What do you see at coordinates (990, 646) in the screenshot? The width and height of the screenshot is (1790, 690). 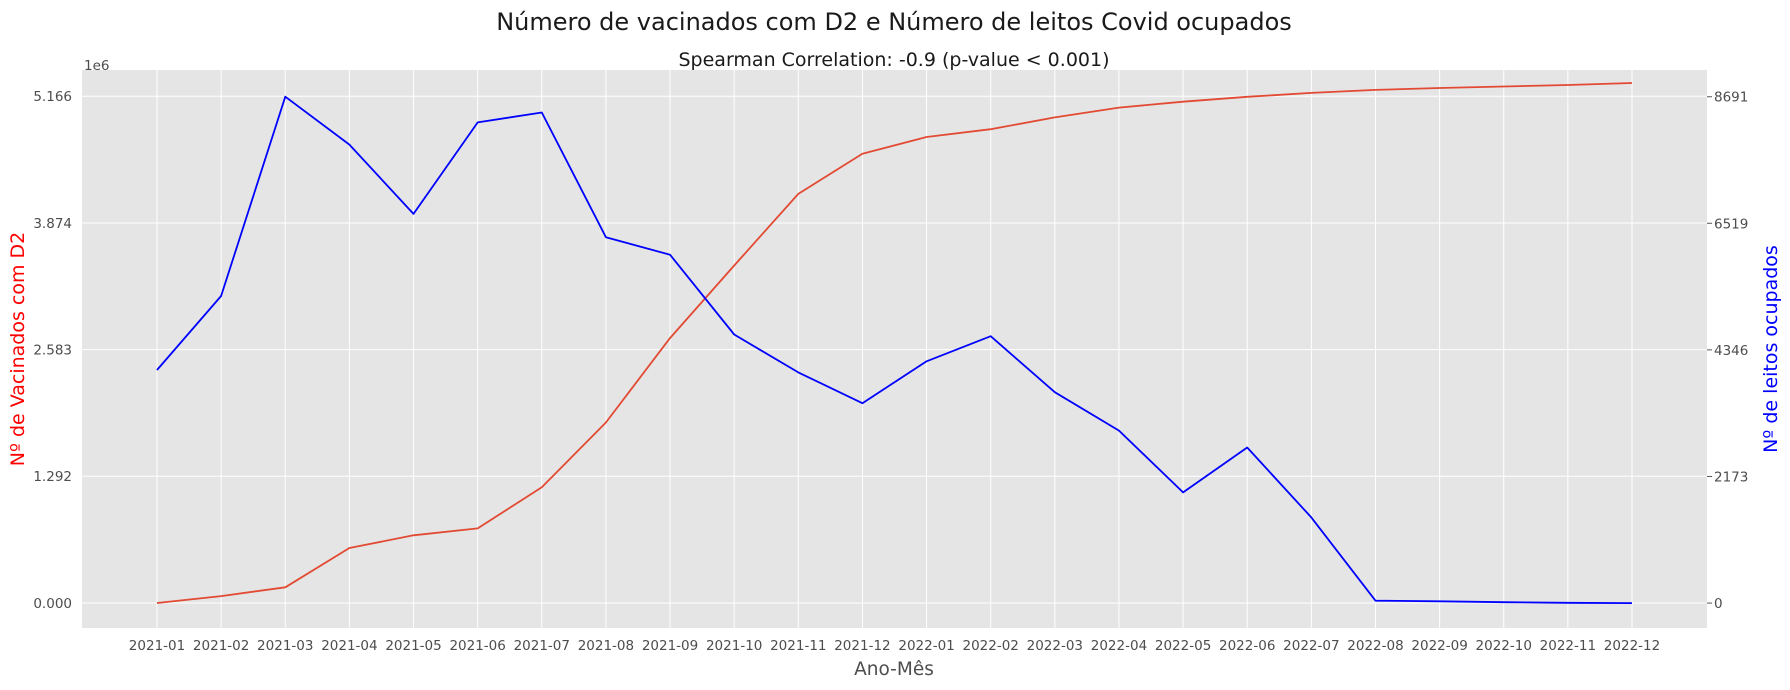 I see `x-tick-label: 2022-02` at bounding box center [990, 646].